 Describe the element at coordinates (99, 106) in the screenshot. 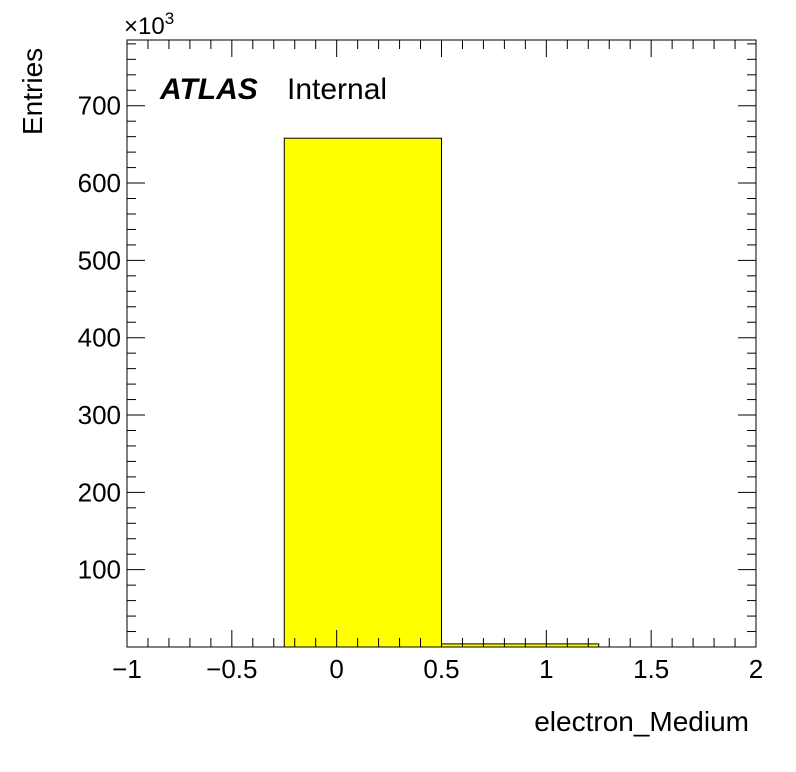

I see `y-tick-label: 700` at that location.